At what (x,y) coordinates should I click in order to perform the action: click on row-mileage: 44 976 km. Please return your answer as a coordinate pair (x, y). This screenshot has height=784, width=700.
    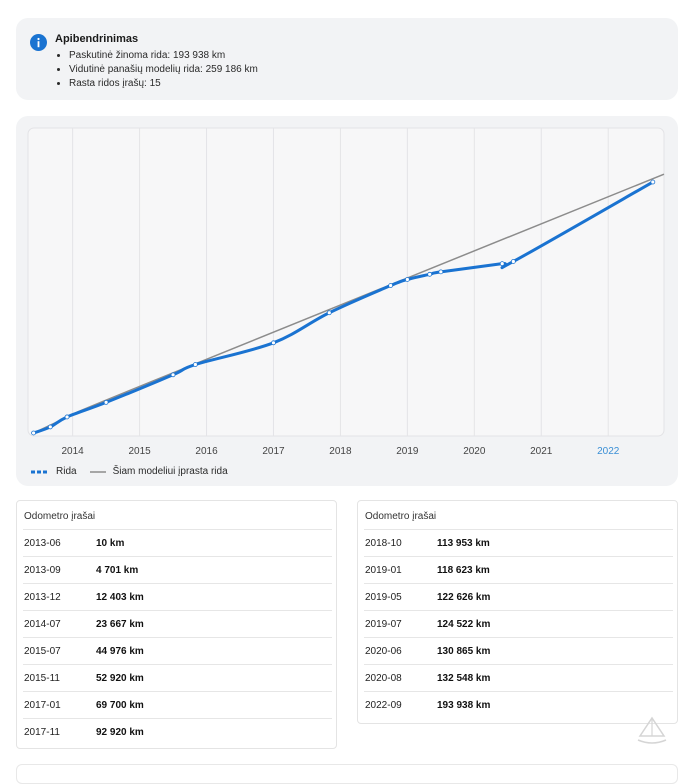
    Looking at the image, I should click on (120, 651).